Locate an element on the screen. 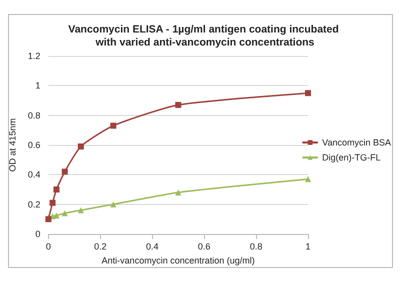 The width and height of the screenshot is (400, 300). y-tick-label: 1.2 is located at coordinates (34, 56).